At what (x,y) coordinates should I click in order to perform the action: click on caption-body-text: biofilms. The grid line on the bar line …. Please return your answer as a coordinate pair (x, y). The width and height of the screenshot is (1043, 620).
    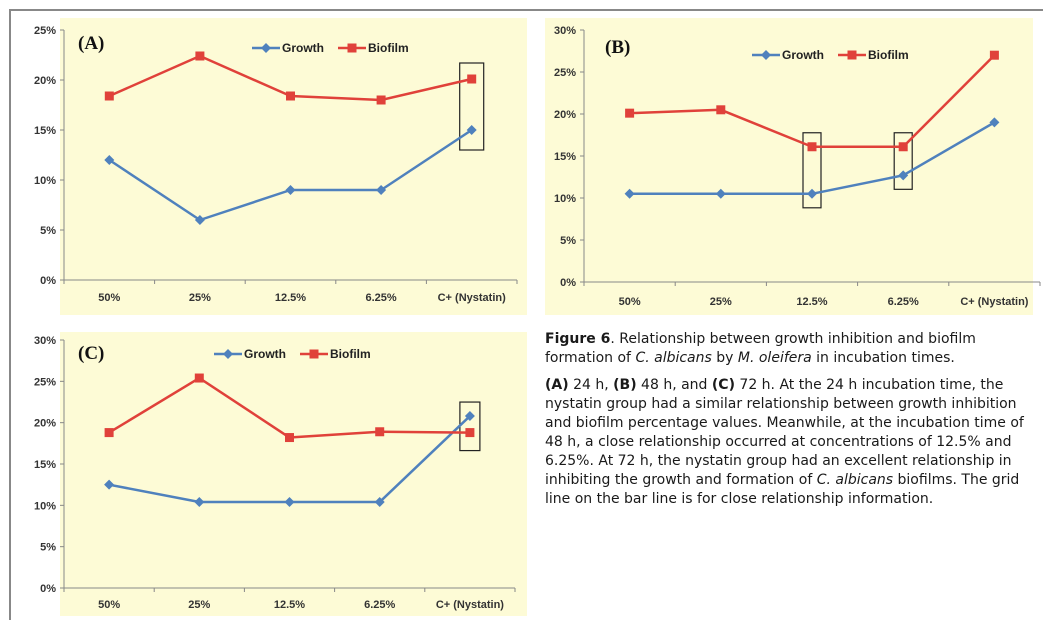
    Looking at the image, I should click on (782, 489).